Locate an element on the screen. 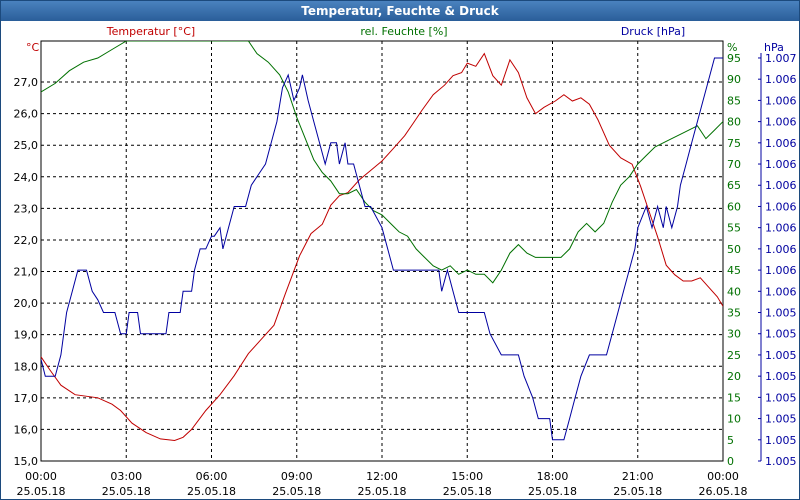 The image size is (800, 500). y-tick-temperature: 25,0 is located at coordinates (26, 145).